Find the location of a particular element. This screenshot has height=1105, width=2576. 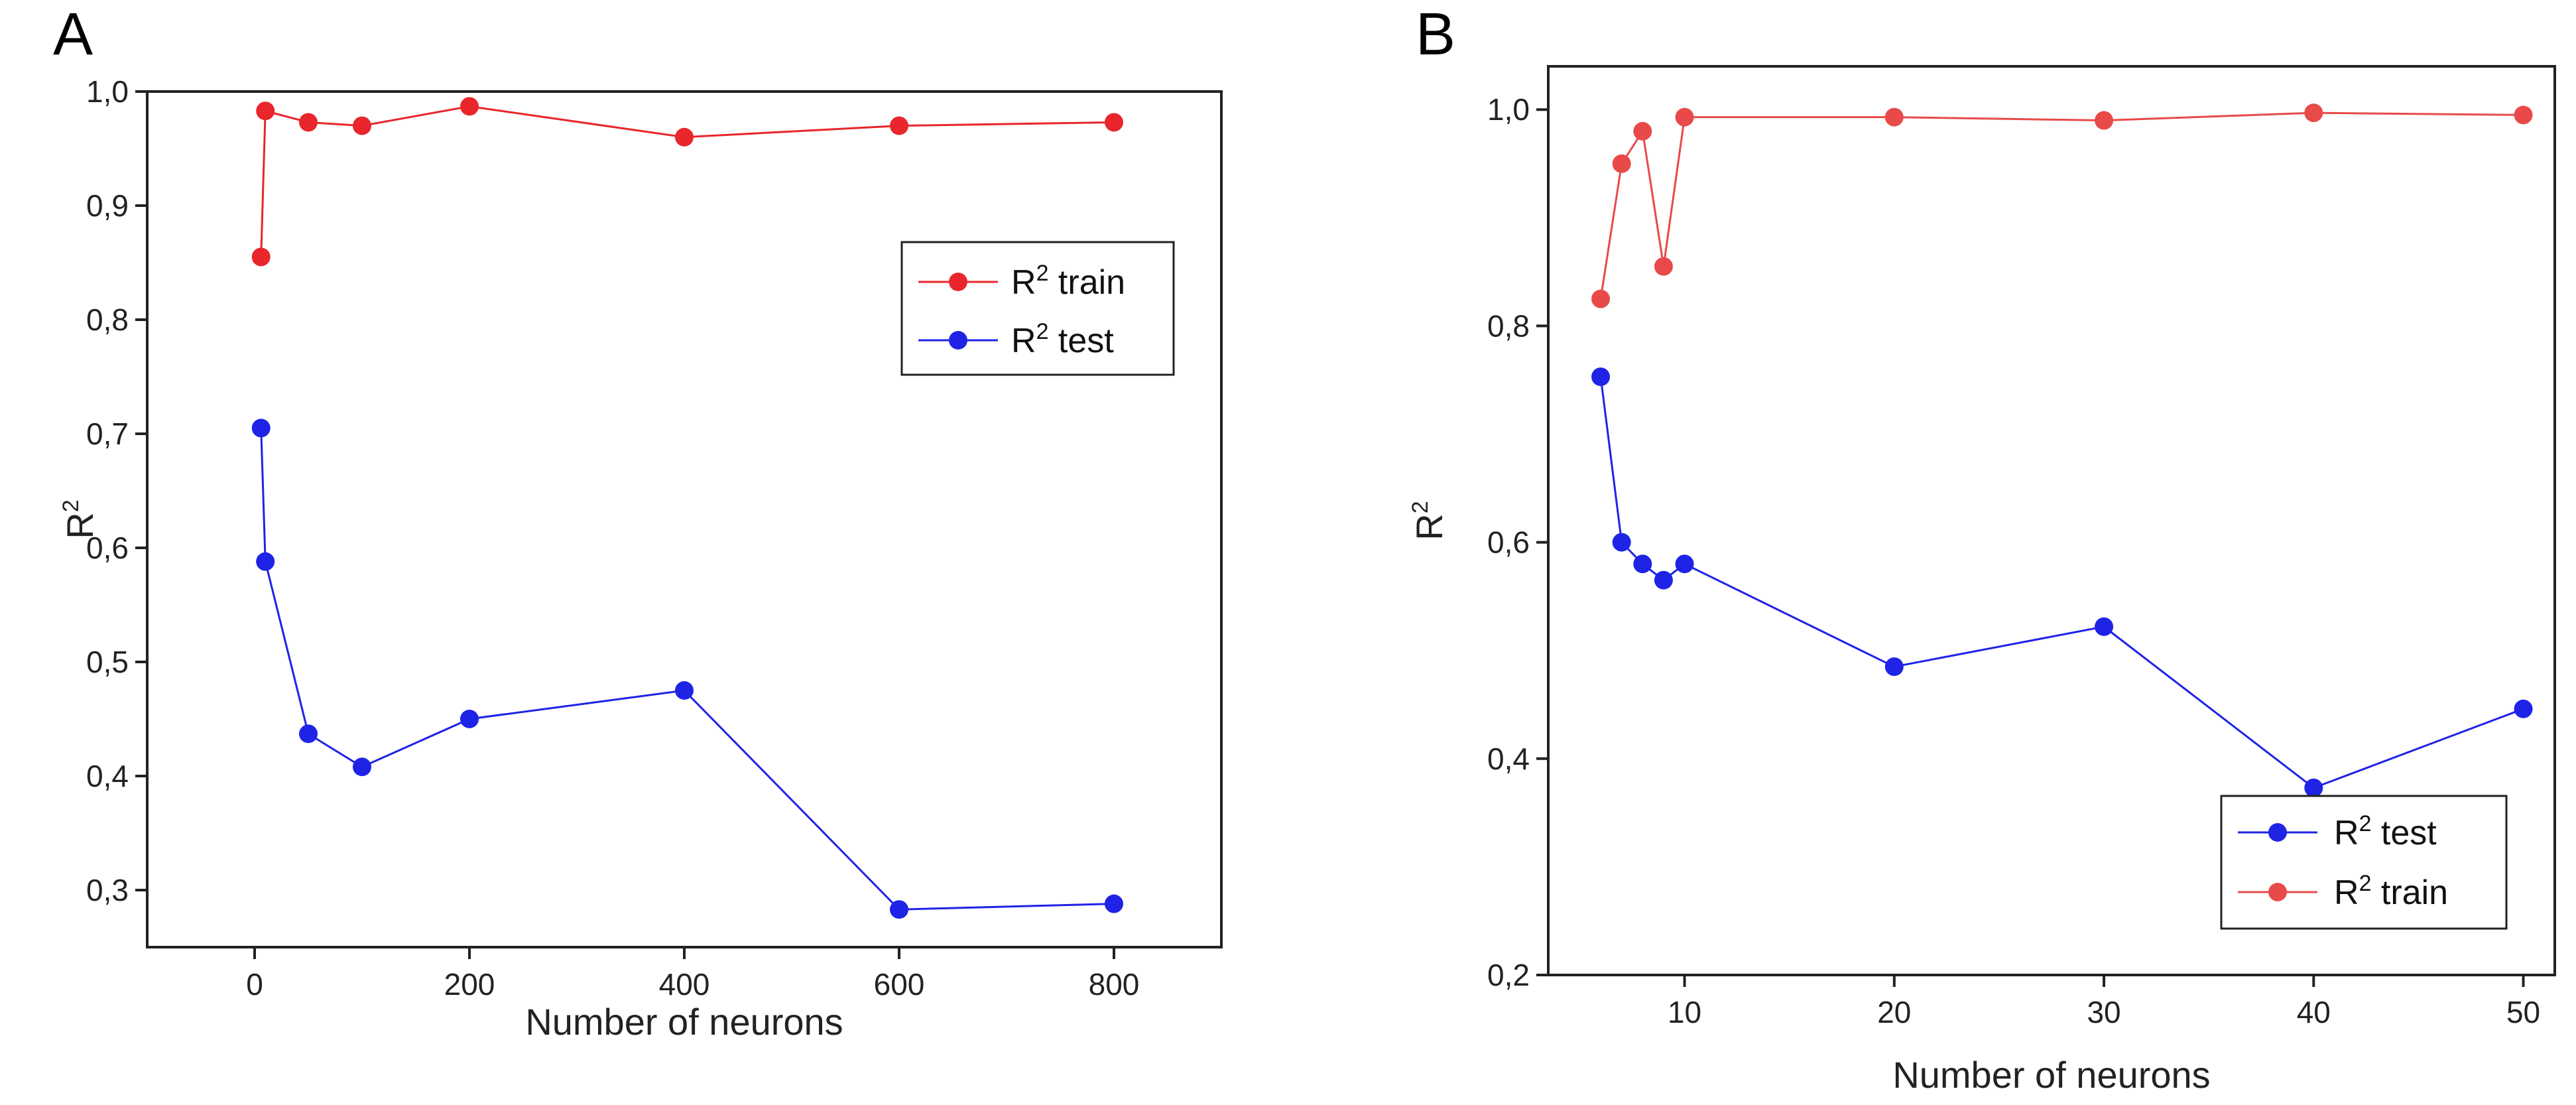

x-axis-title-b: Number of neurons is located at coordinates (2051, 1075).